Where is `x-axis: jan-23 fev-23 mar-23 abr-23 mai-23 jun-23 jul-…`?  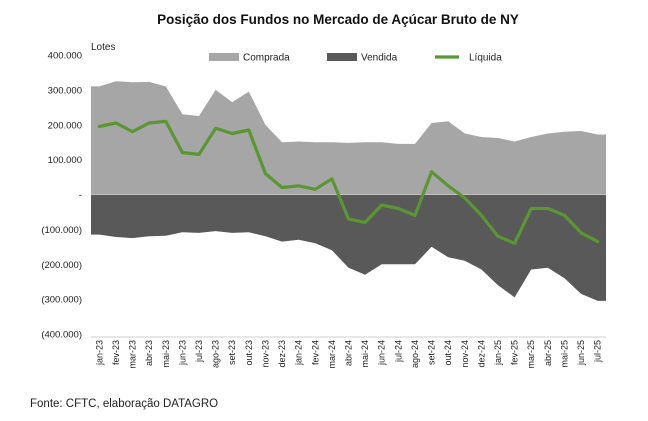
x-axis: jan-23 fev-23 mar-23 abr-23 mai-23 jun-23 jul-… is located at coordinates (348, 352).